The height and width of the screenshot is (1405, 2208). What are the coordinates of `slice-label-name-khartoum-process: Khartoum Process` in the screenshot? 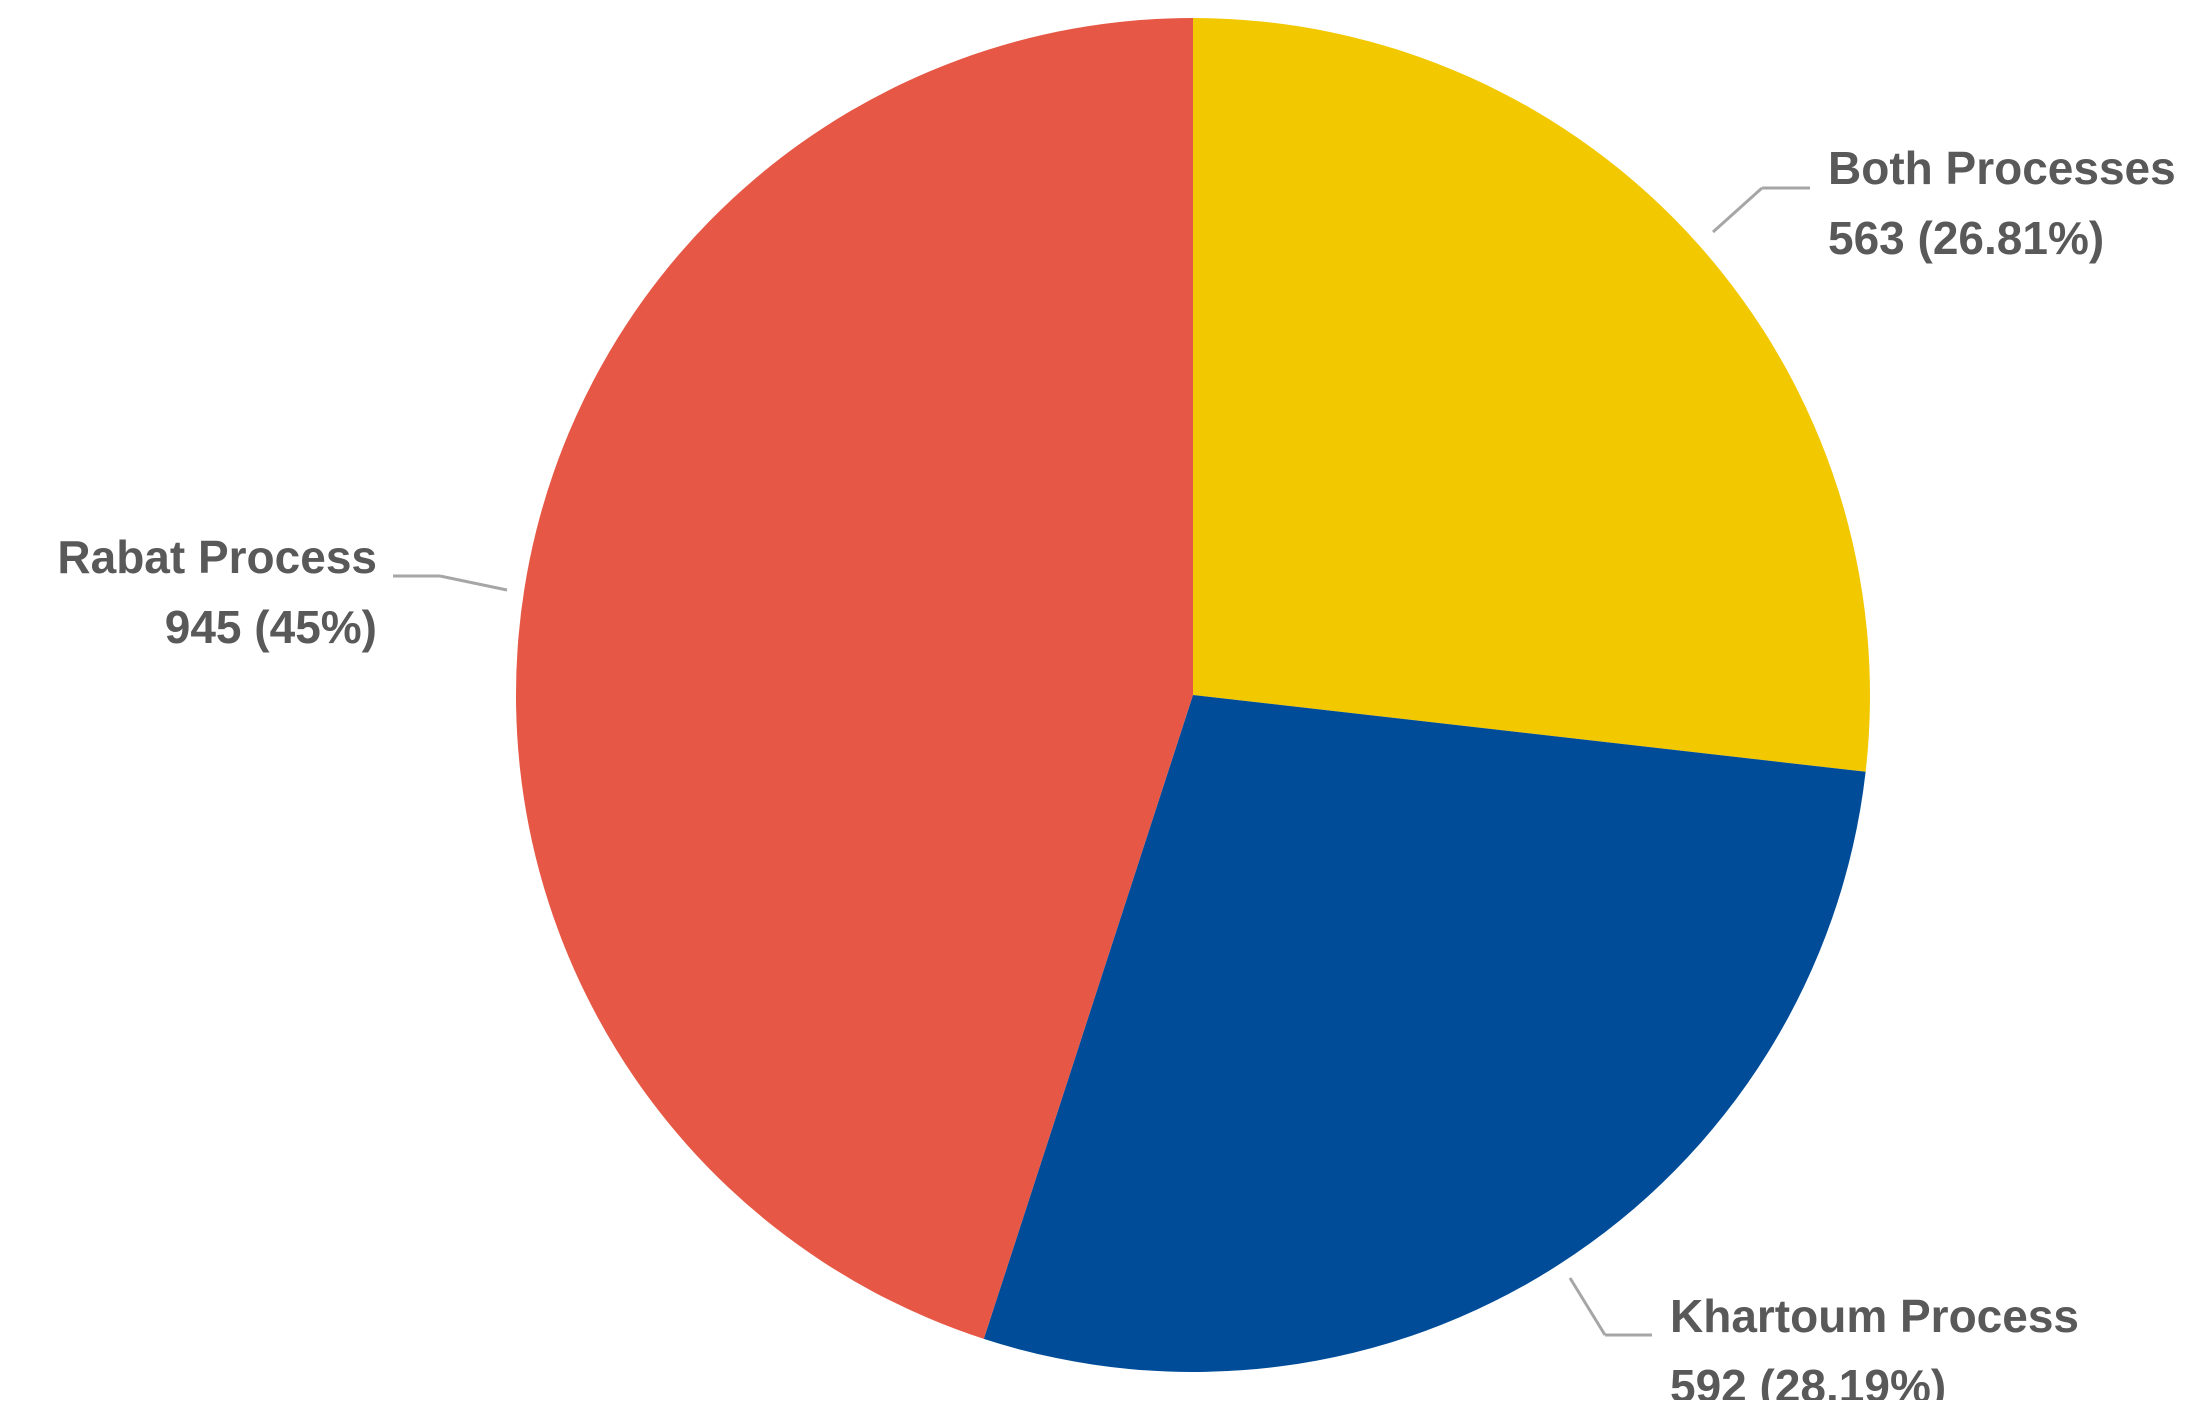 It's located at (1874, 1316).